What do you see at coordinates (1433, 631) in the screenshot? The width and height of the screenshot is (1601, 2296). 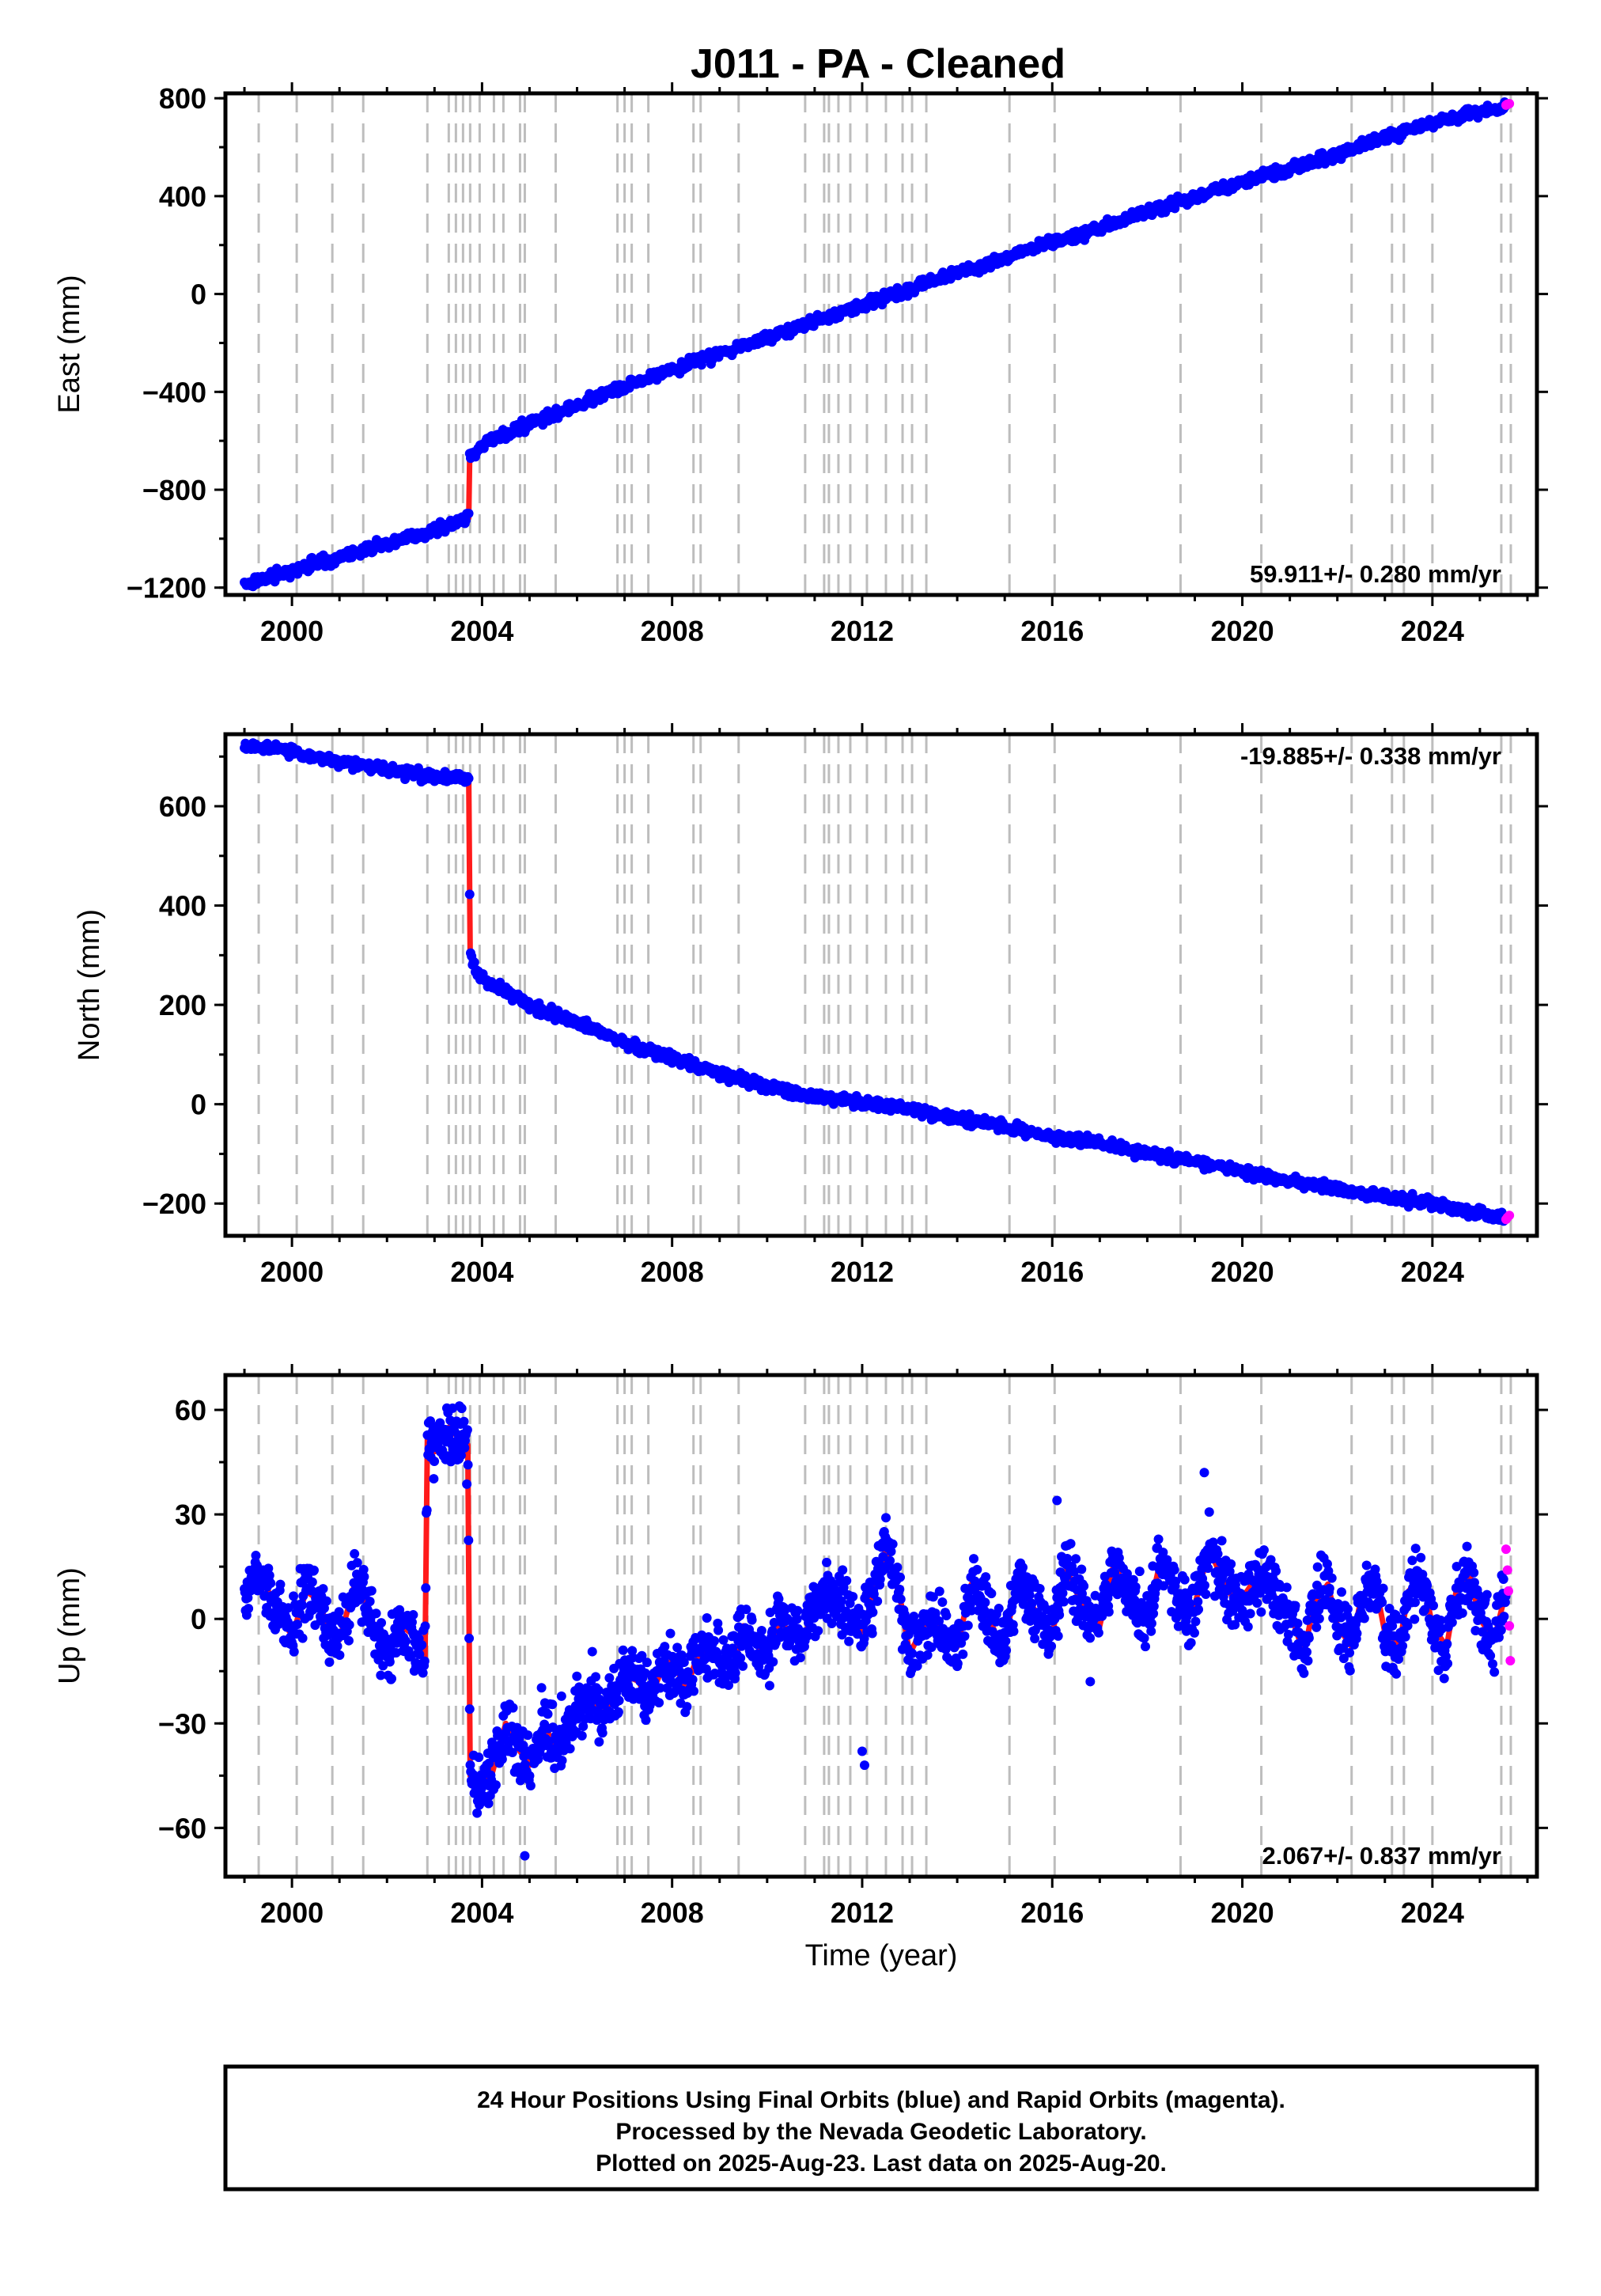 I see `east-x-tick-label: 2024` at bounding box center [1433, 631].